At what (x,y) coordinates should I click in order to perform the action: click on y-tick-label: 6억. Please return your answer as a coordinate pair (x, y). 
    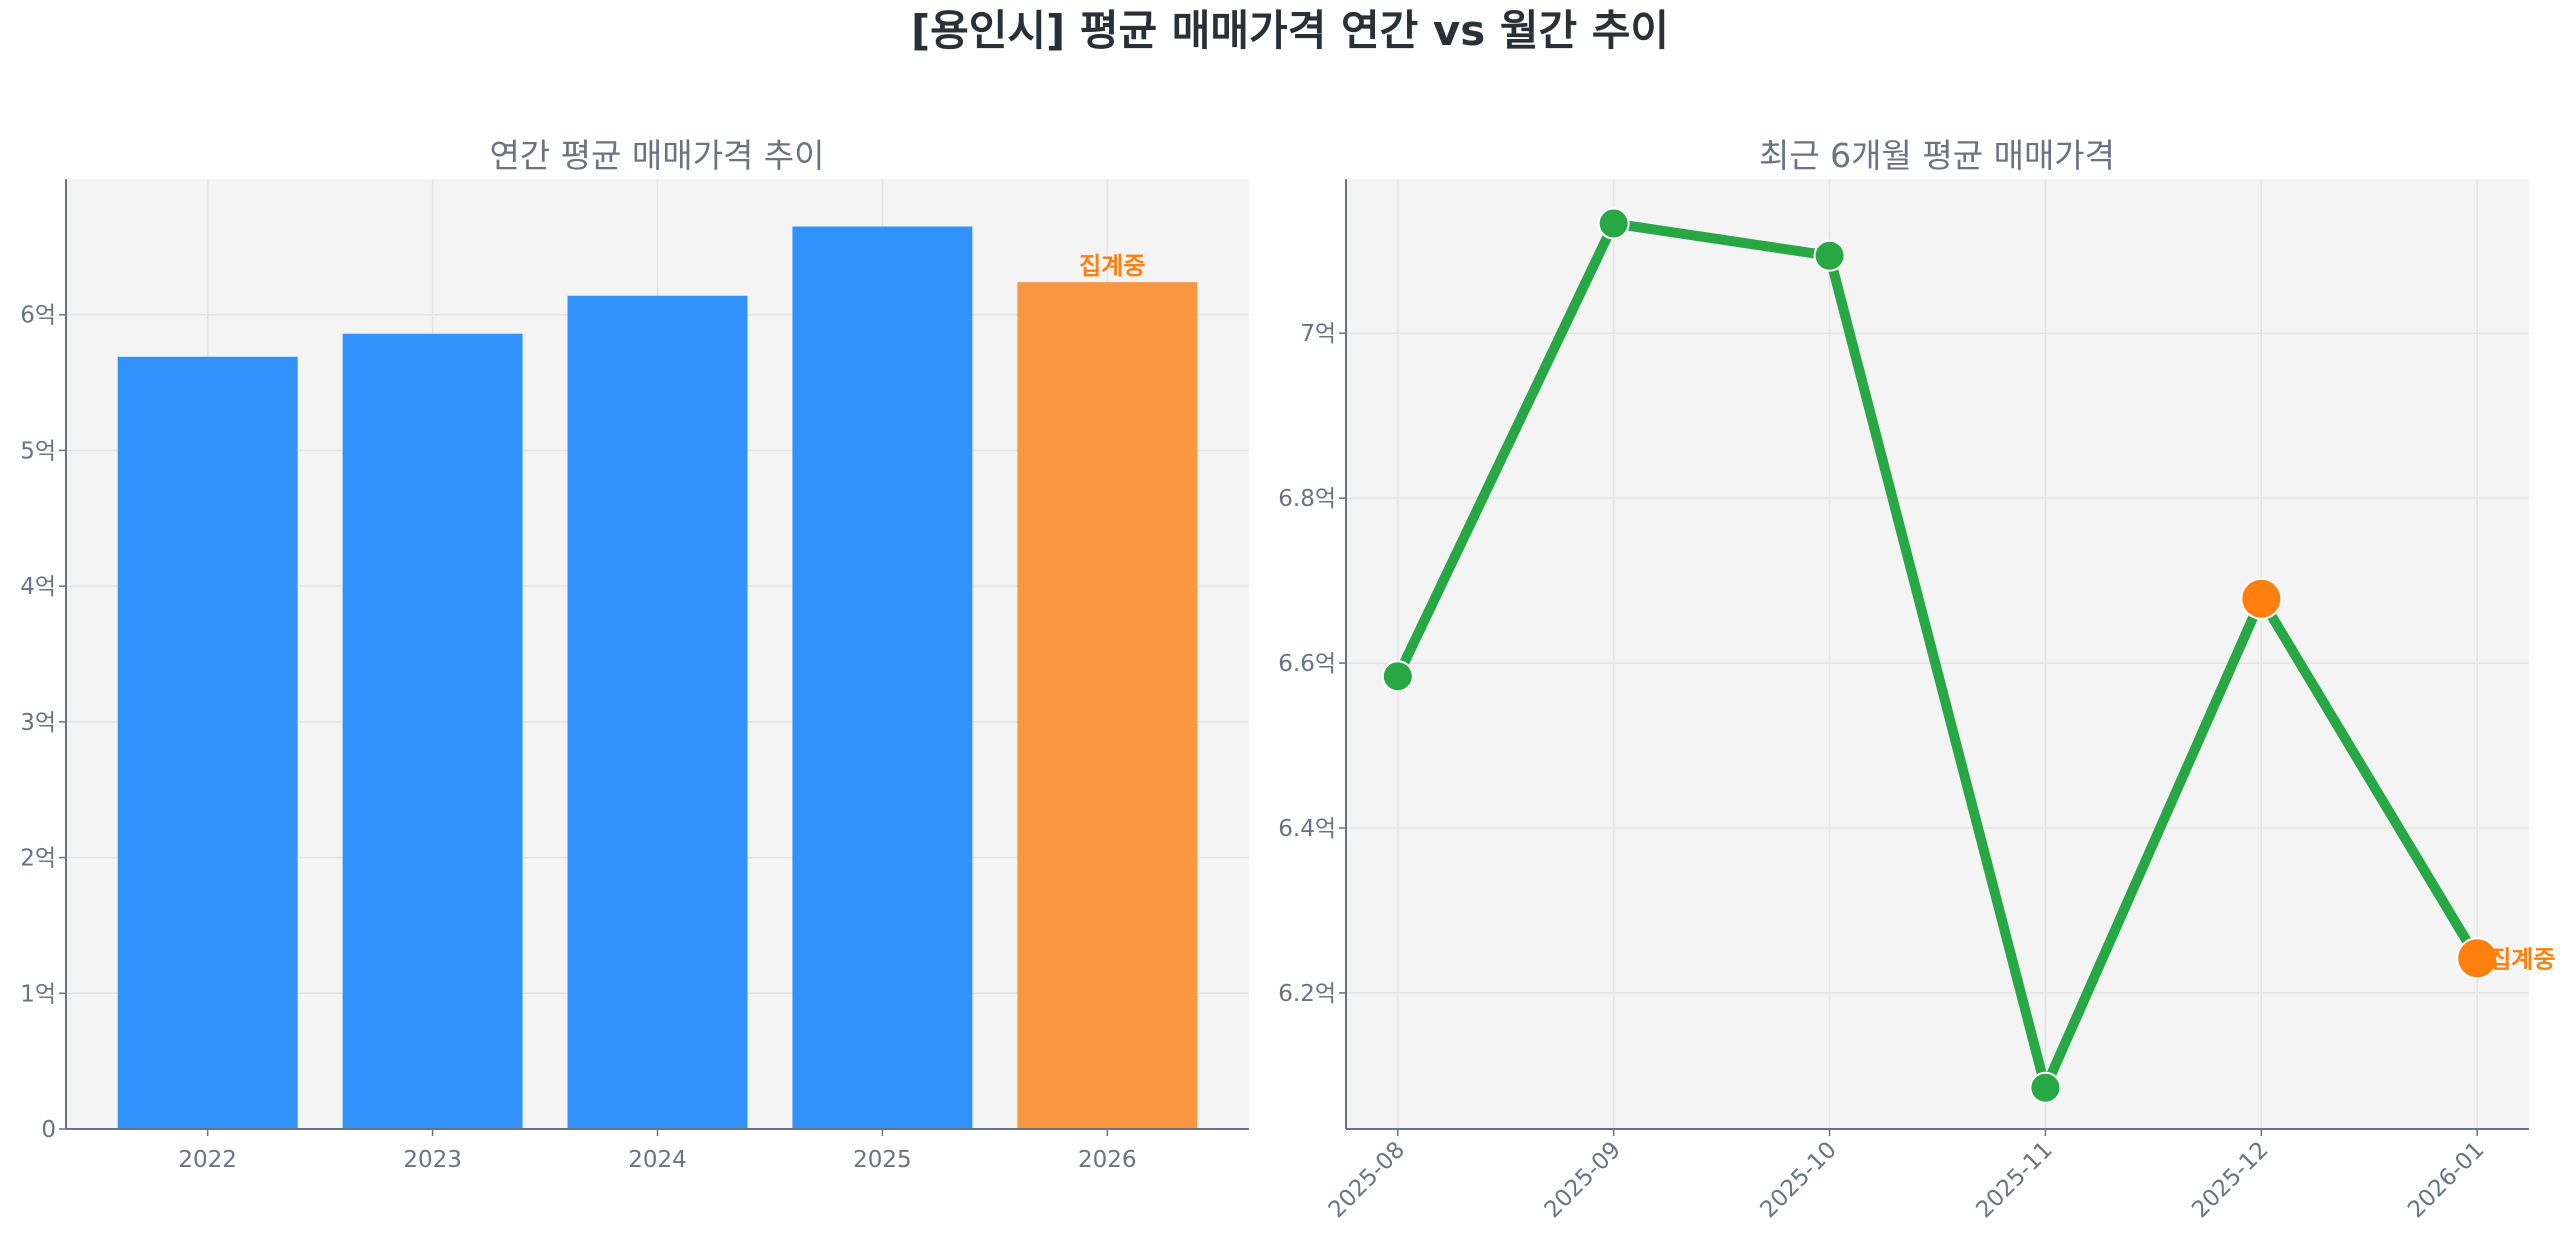
    Looking at the image, I should click on (38, 316).